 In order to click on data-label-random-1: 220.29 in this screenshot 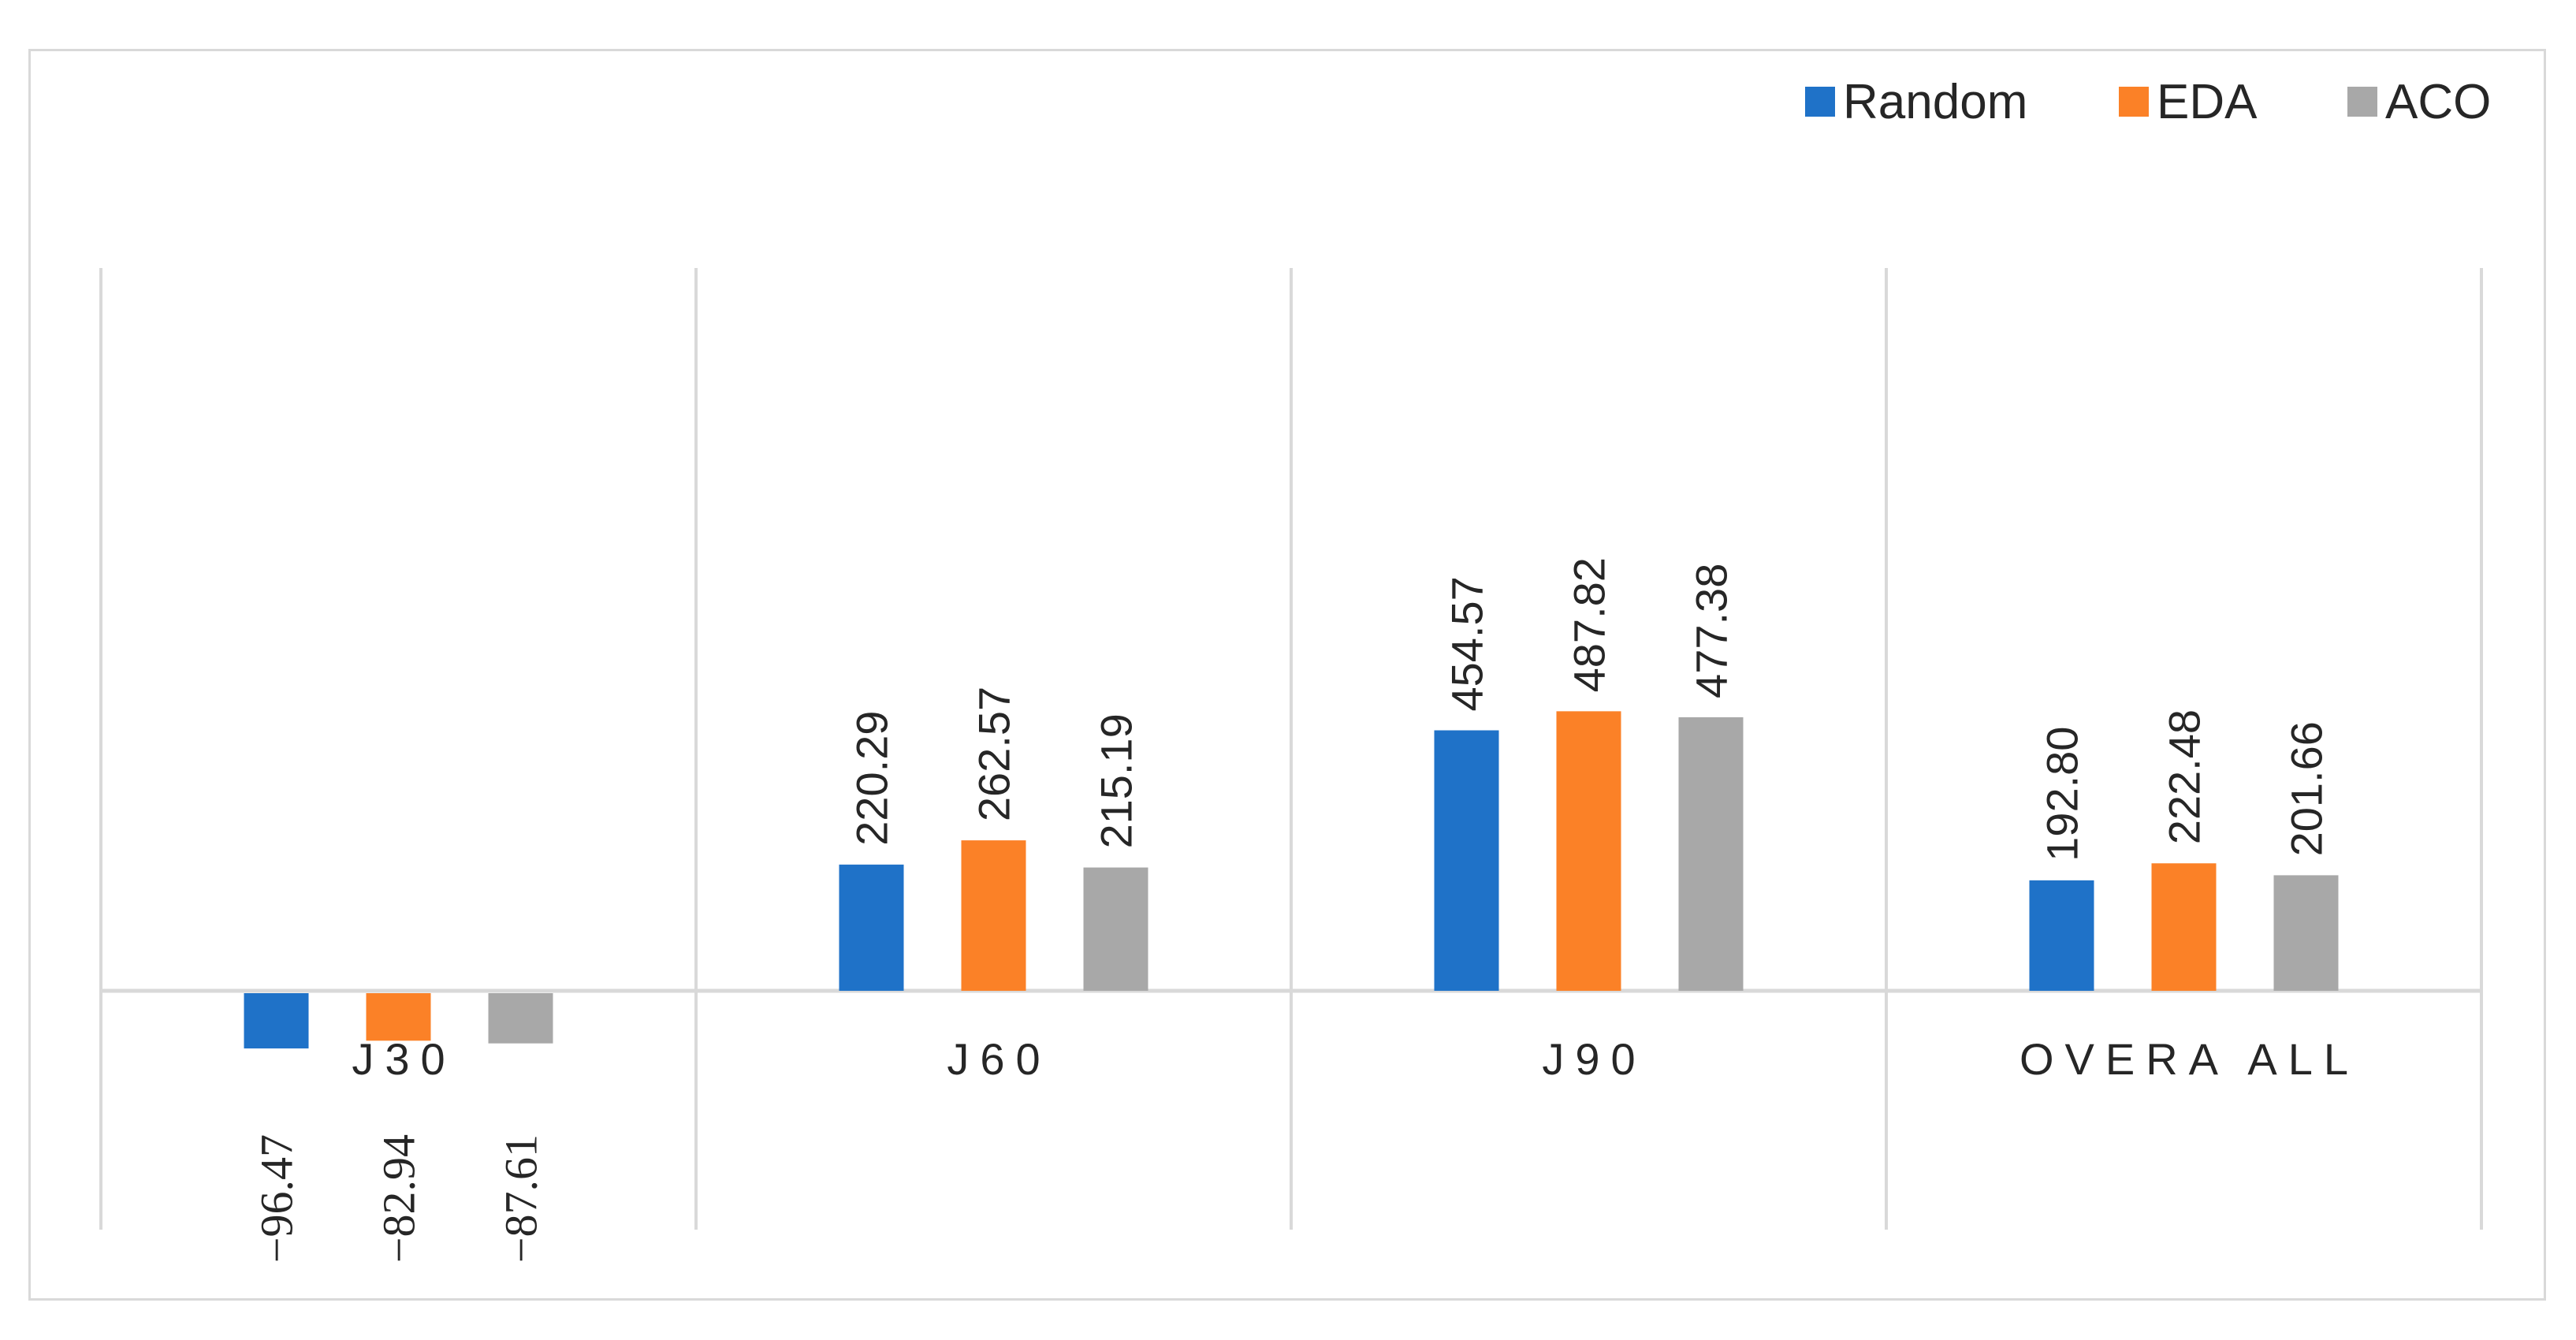, I will do `click(872, 778)`.